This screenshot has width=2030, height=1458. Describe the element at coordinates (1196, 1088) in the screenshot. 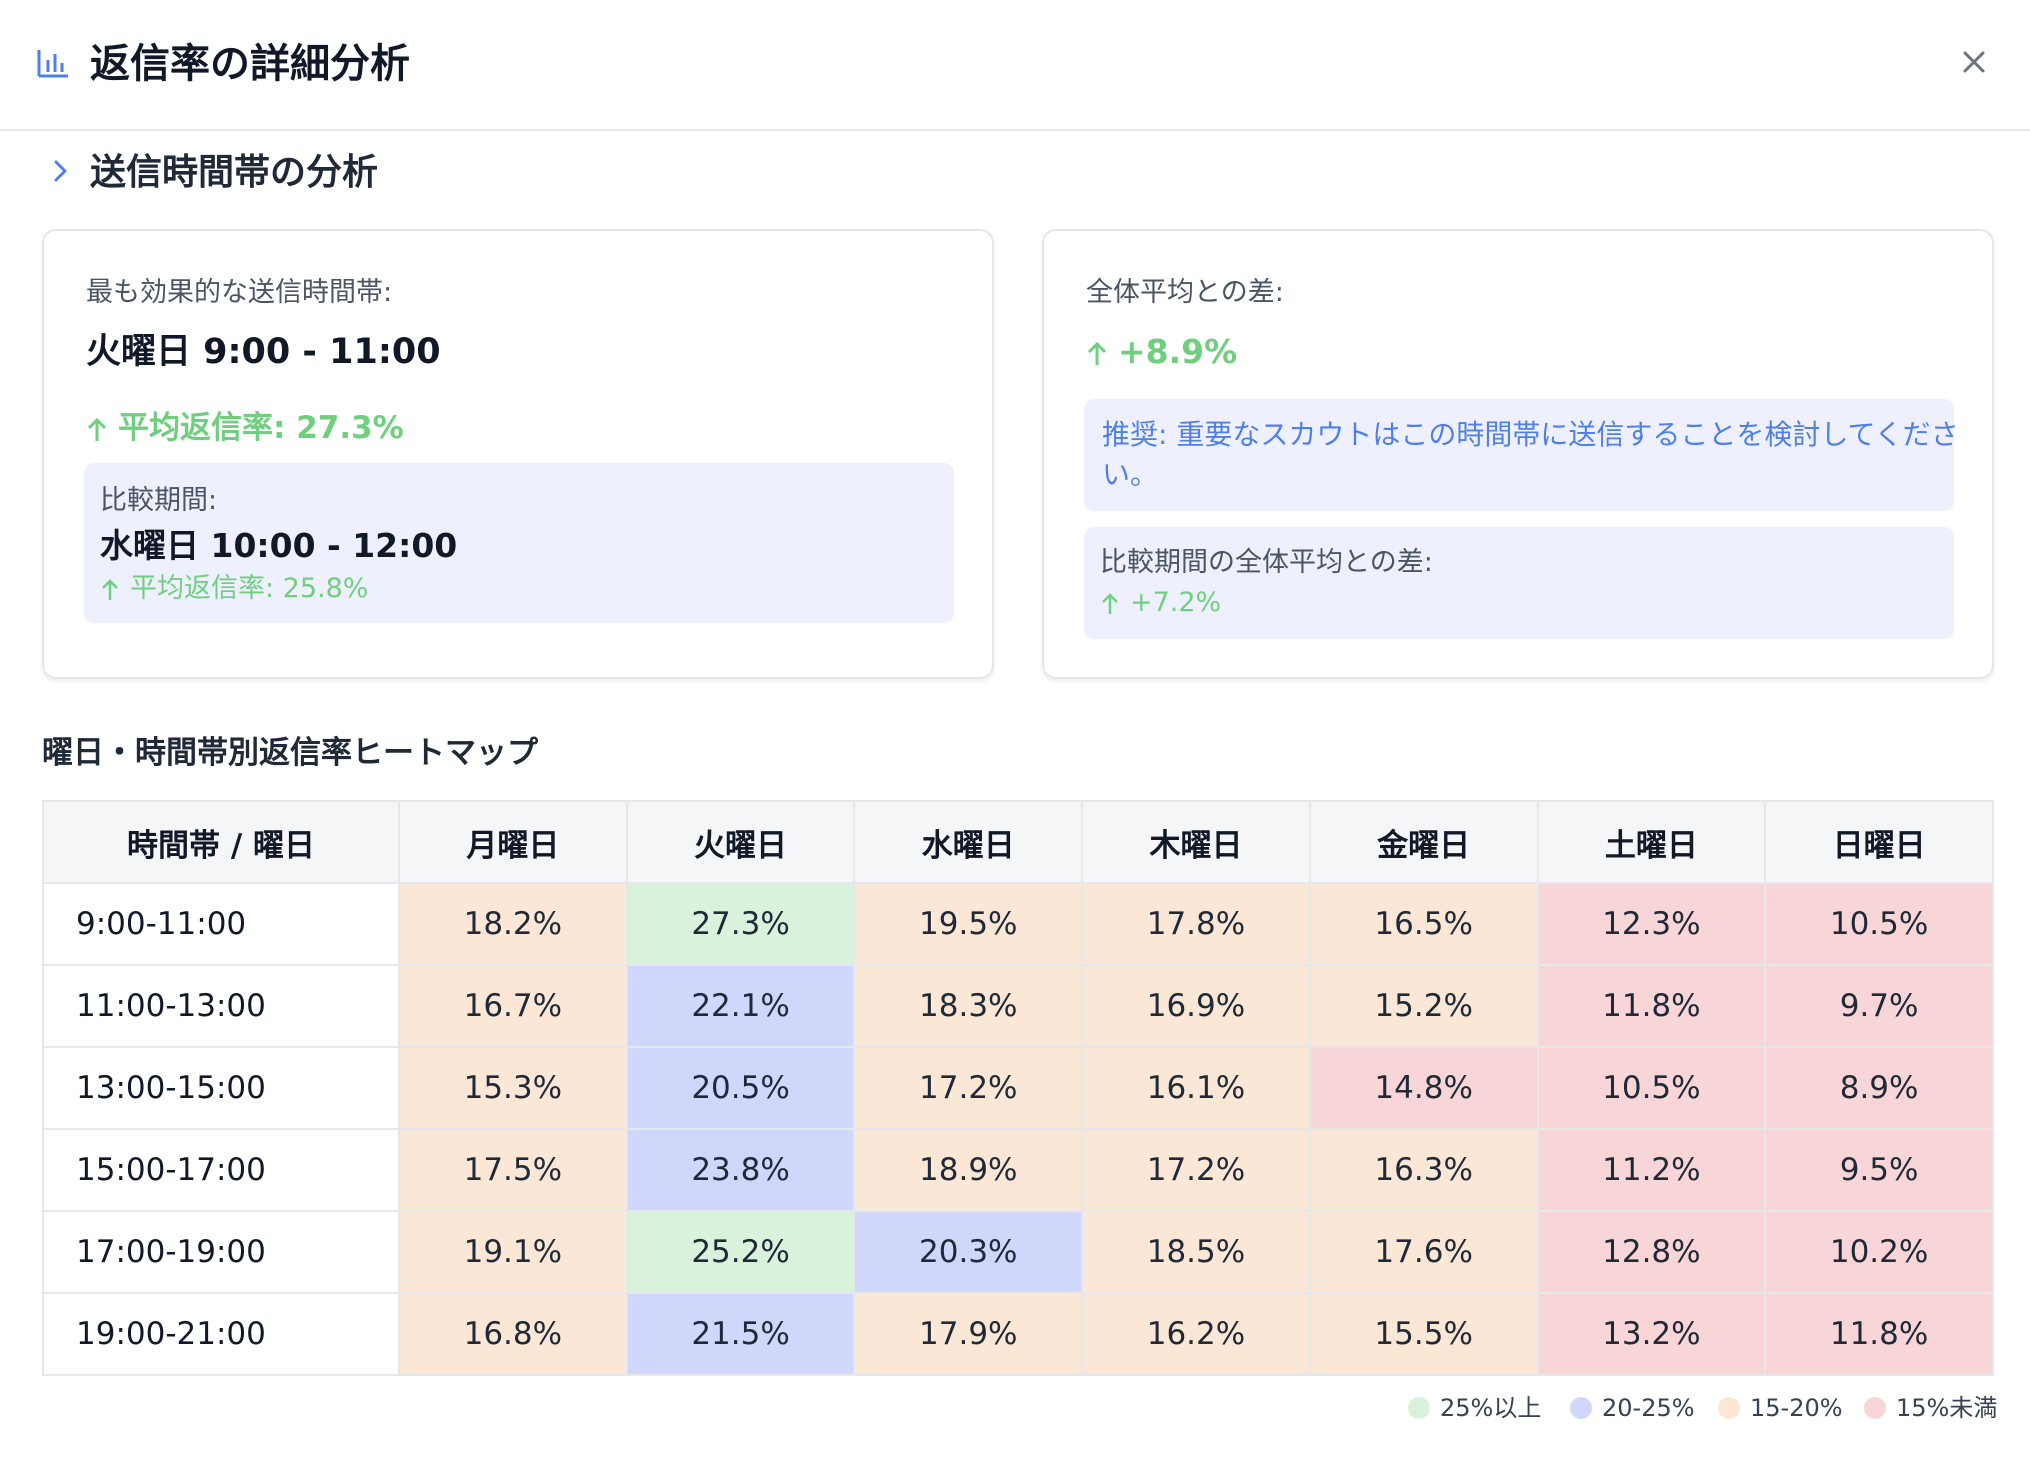

I see `rate-cell: 16.1%` at that location.